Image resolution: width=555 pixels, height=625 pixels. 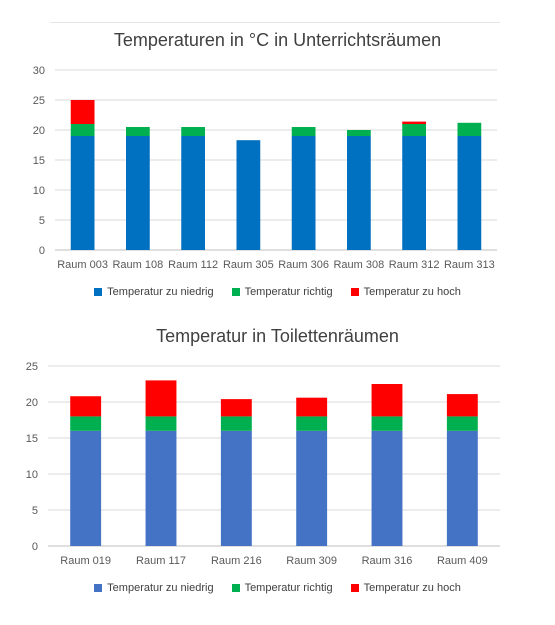 What do you see at coordinates (193, 265) in the screenshot?
I see `x-tick-label: Raum 112` at bounding box center [193, 265].